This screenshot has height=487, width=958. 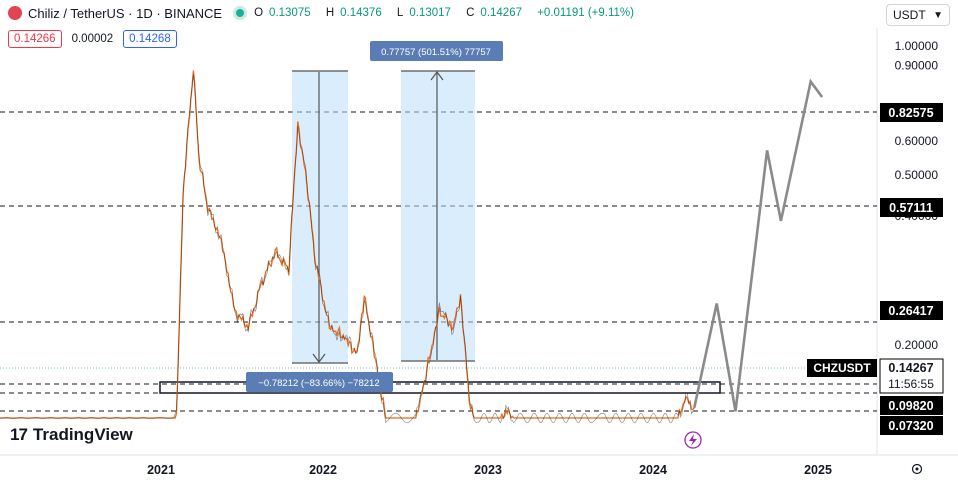 What do you see at coordinates (15, 13) in the screenshot?
I see `symbol-logo-icon` at bounding box center [15, 13].